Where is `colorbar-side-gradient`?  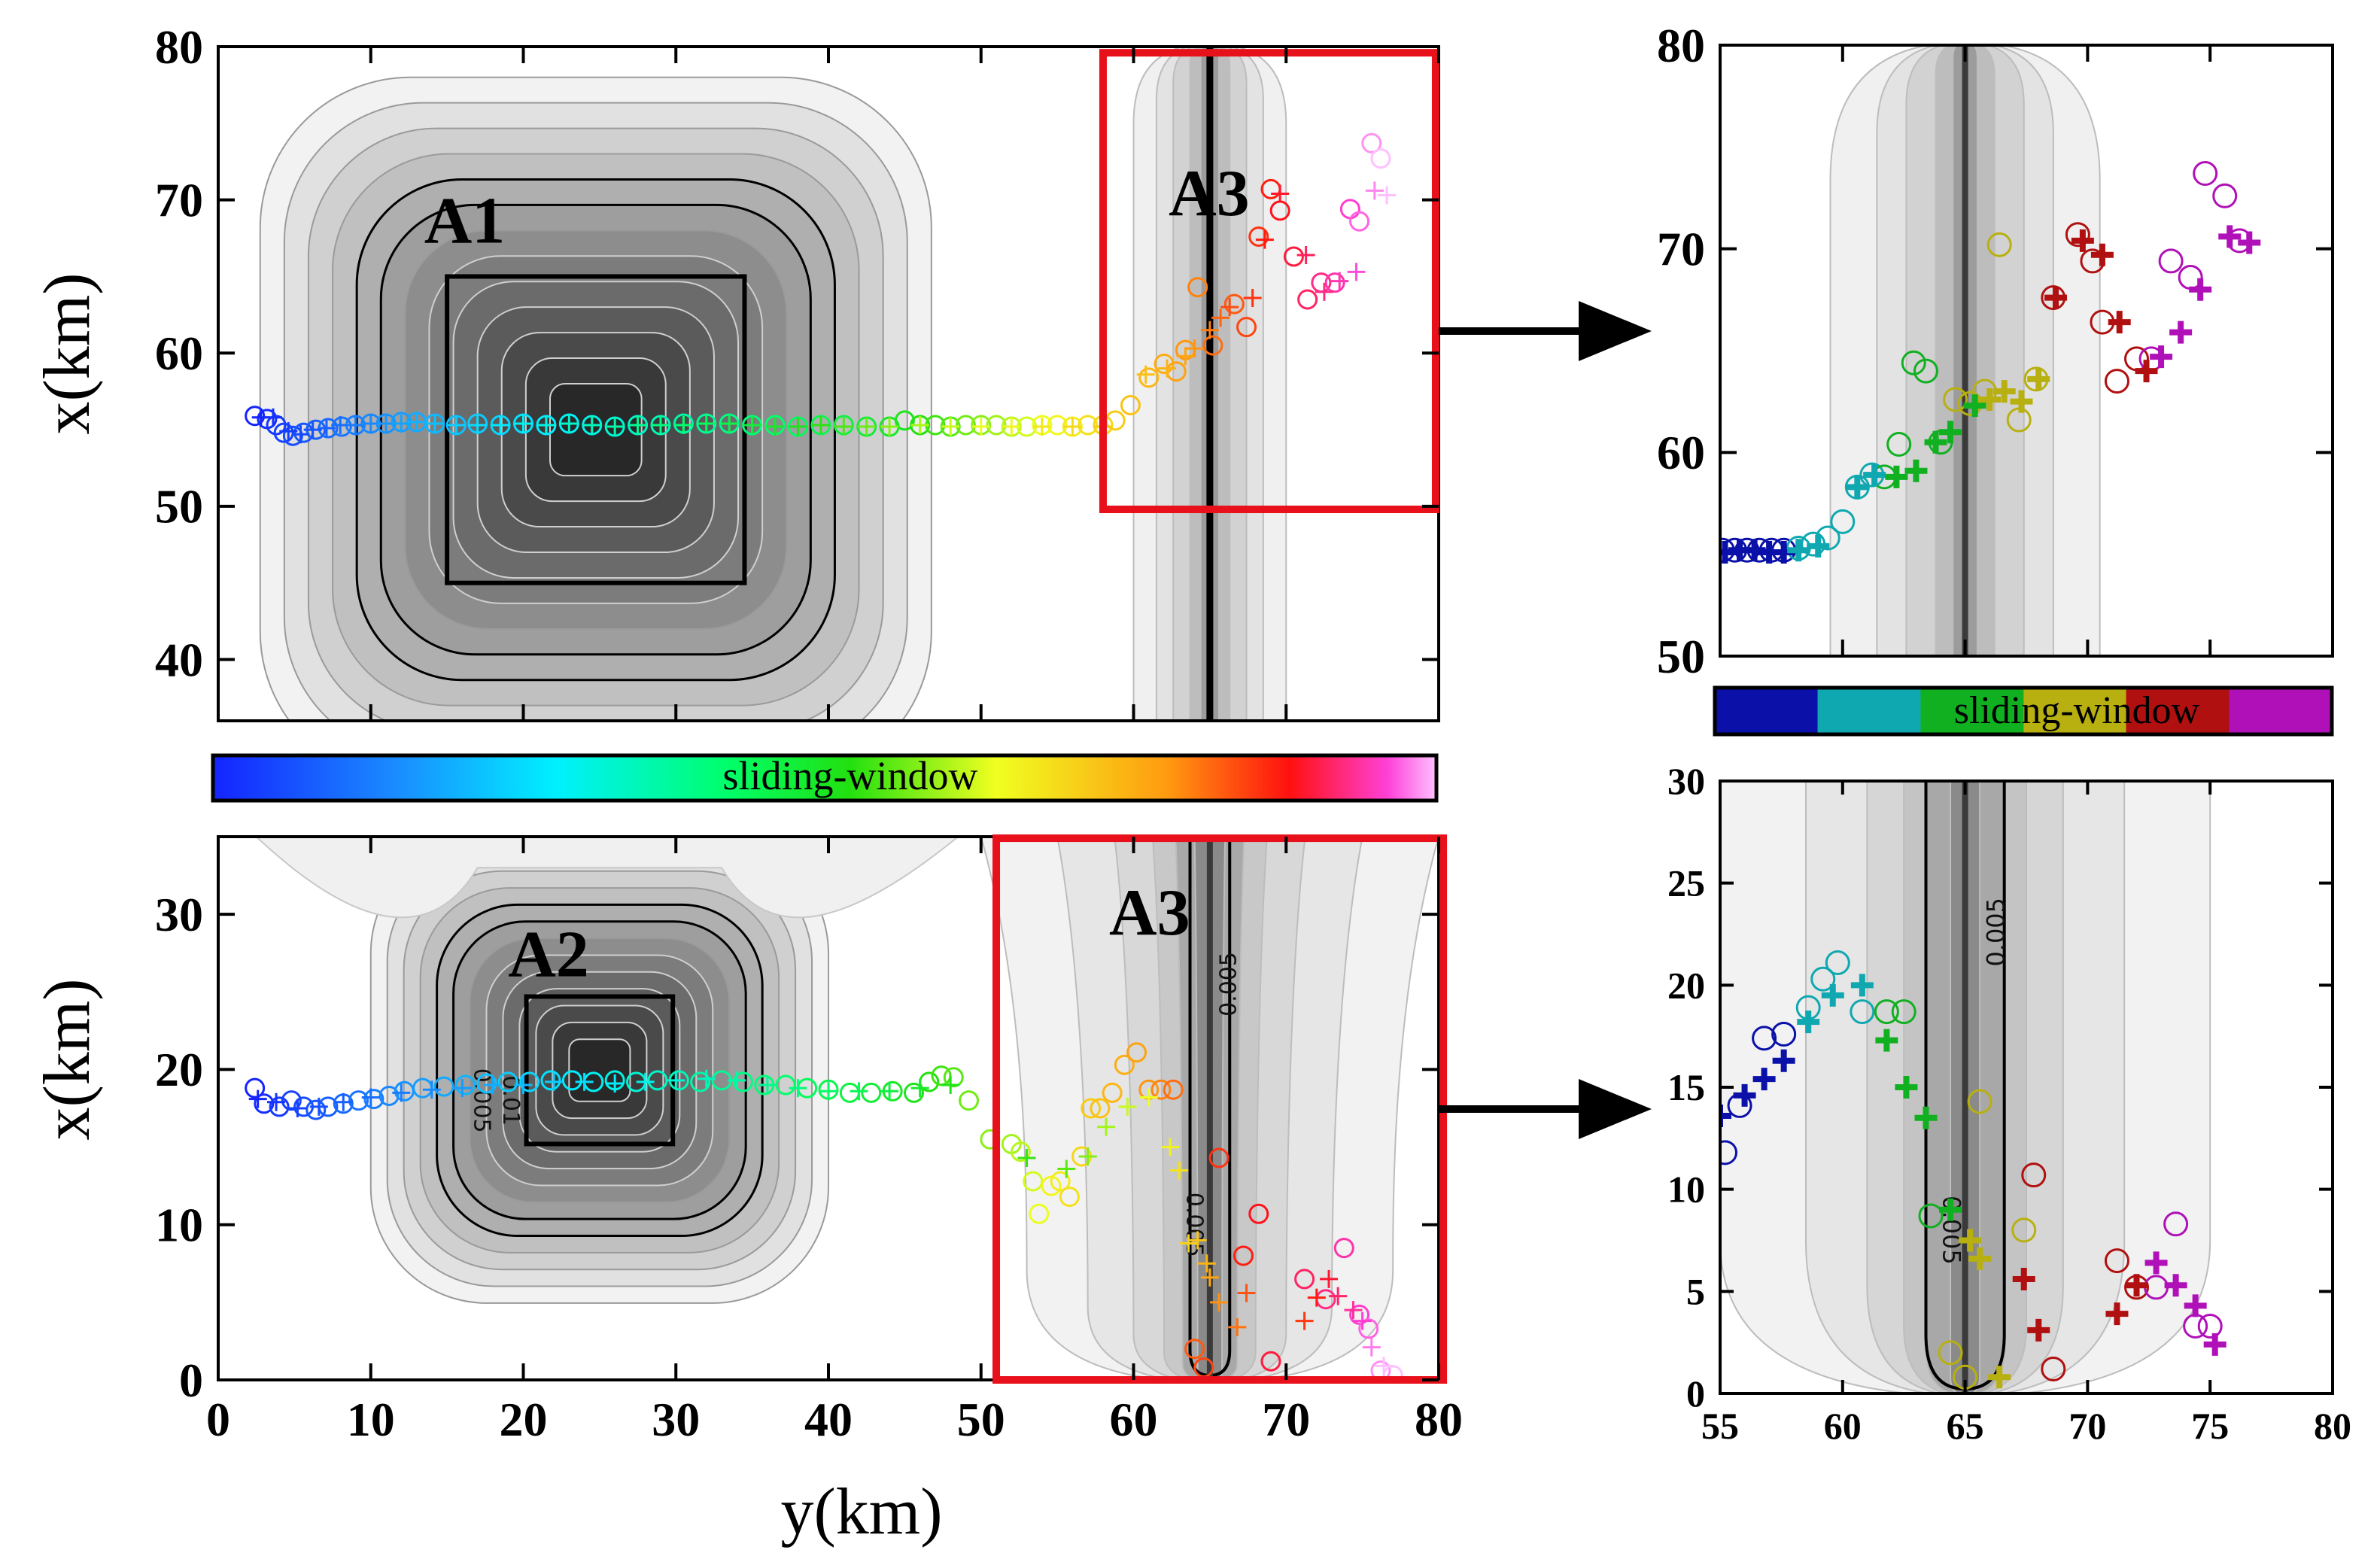
colorbar-side-gradient is located at coordinates (2023, 711).